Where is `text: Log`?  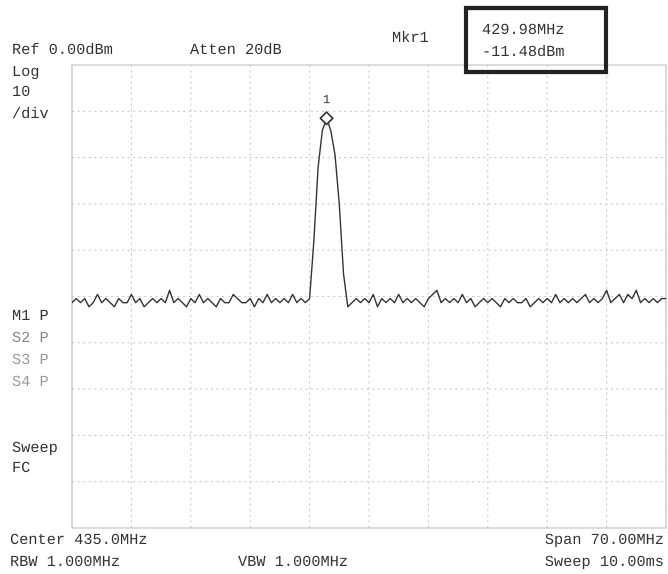
text: Log is located at coordinates (26, 73).